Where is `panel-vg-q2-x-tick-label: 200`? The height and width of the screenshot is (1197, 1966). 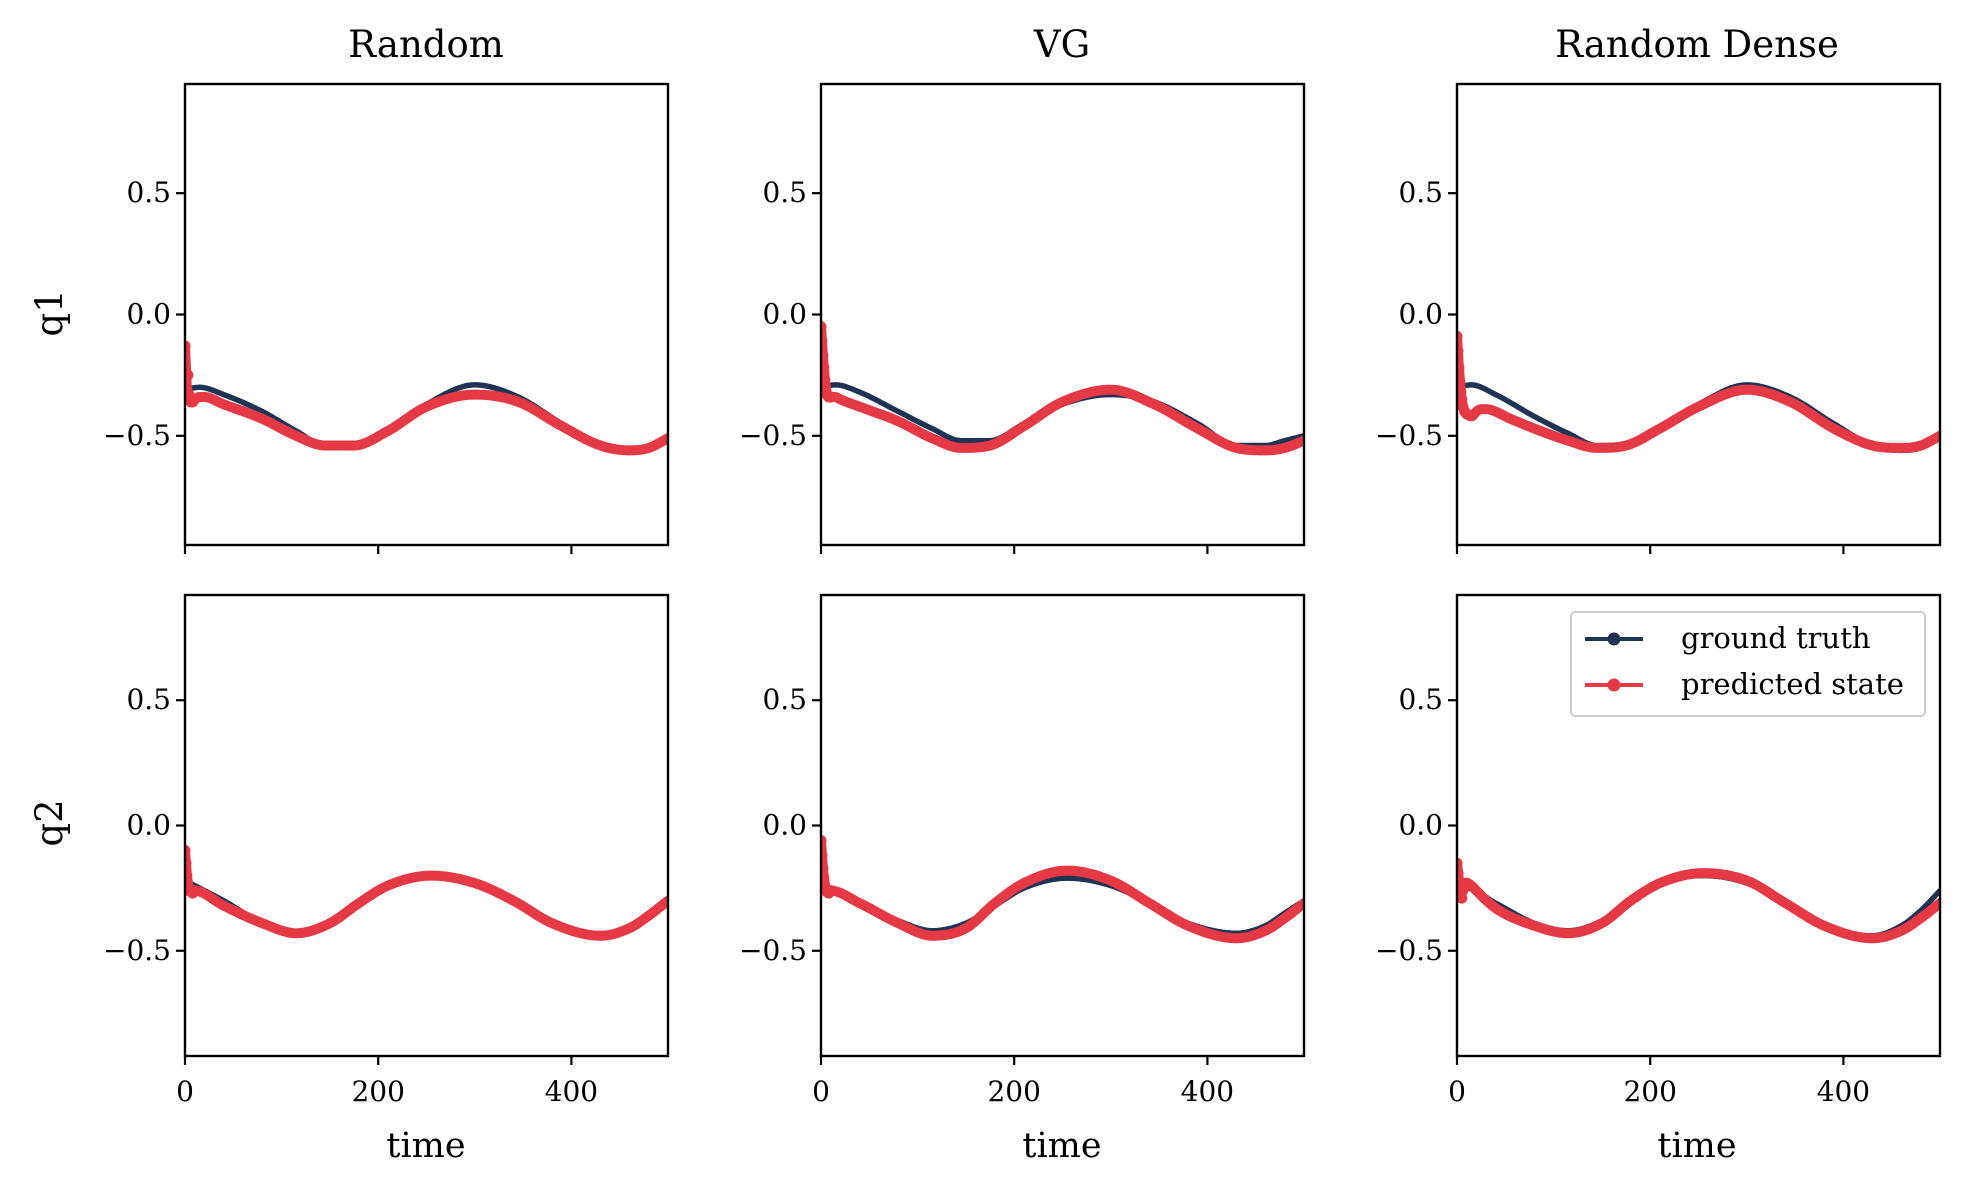
panel-vg-q2-x-tick-label: 200 is located at coordinates (1013, 1091).